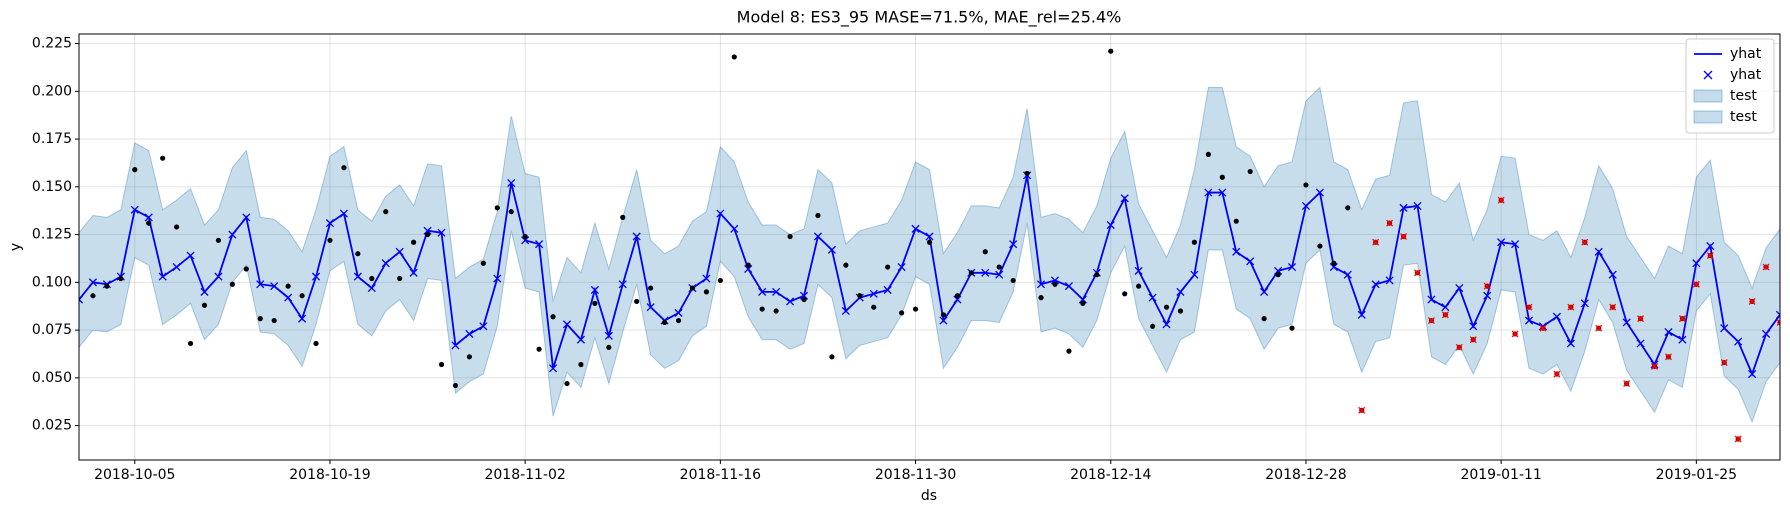  Describe the element at coordinates (16, 247) in the screenshot. I see `y-axis-label: y` at that location.